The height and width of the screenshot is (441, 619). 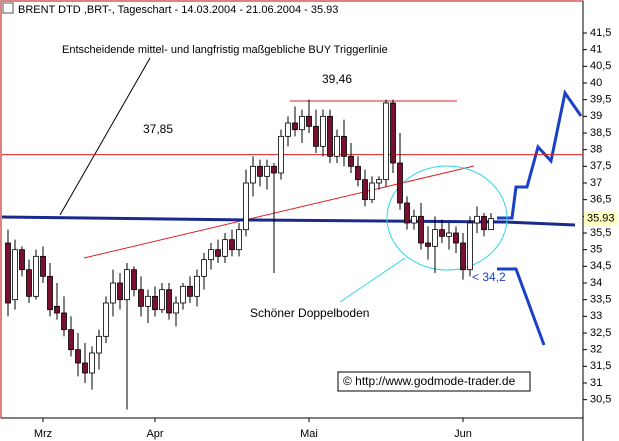 I want to click on copyright-box, so click(x=434, y=381).